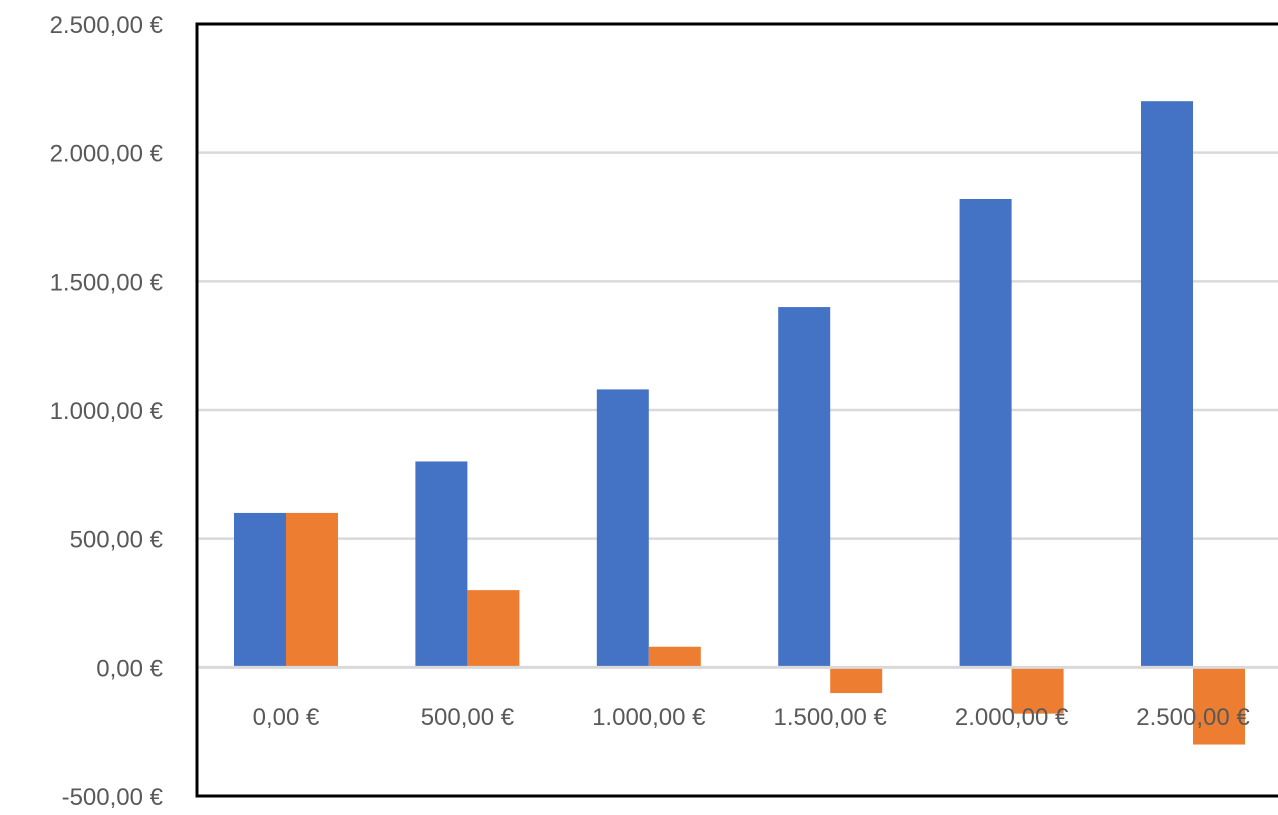  Describe the element at coordinates (1012, 717) in the screenshot. I see `x-category-label: 2.000,00 €` at that location.